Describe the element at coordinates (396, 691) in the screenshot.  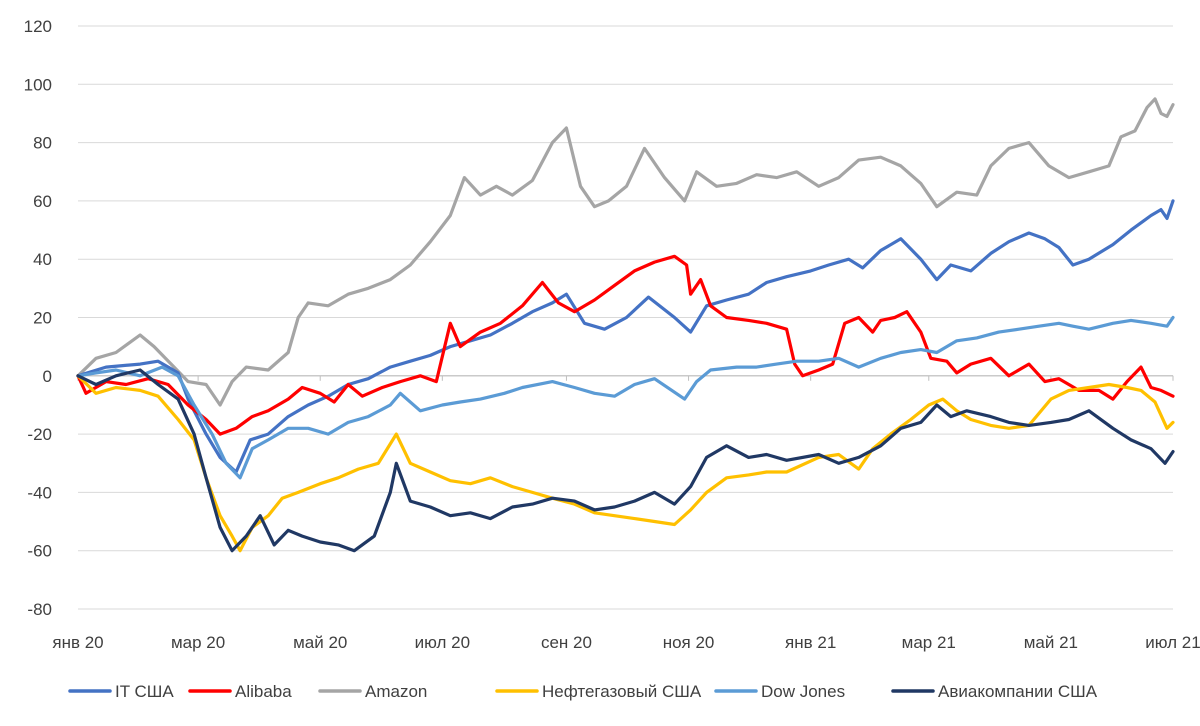
I see `legend-label: Amazon` at that location.